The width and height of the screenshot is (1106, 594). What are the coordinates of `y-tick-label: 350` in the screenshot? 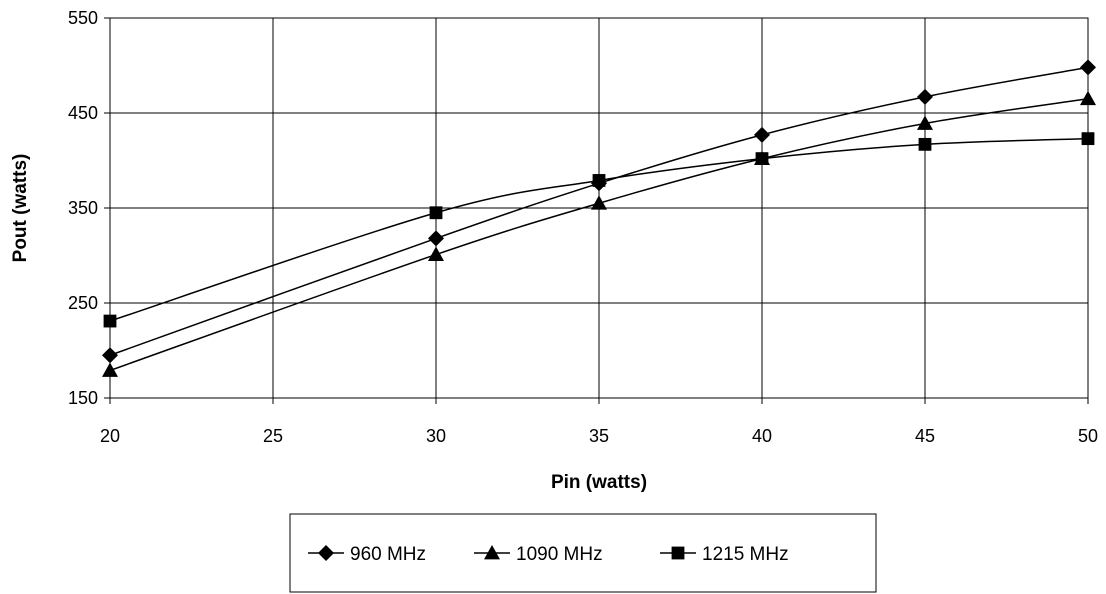 It's located at (83, 208).